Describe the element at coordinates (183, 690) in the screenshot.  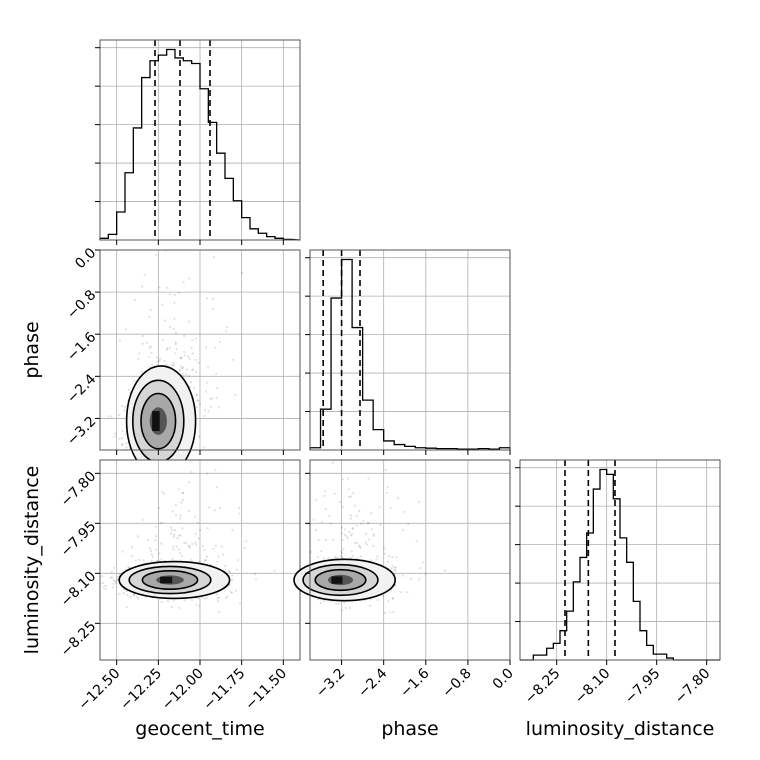
I see `scatter-geocent-time-vs-luminosity-distance-xtick-label-2: −12.00` at that location.